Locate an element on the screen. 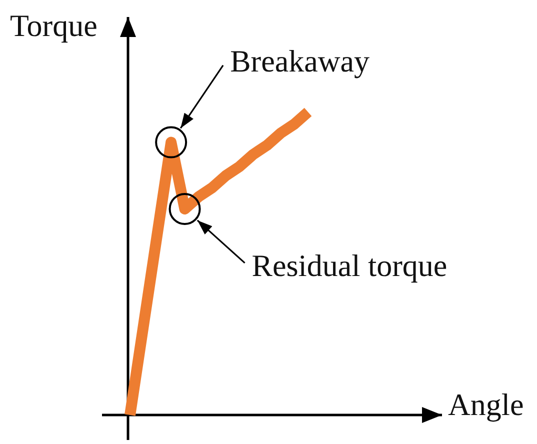  y-axis-title: Torque is located at coordinates (54, 25).